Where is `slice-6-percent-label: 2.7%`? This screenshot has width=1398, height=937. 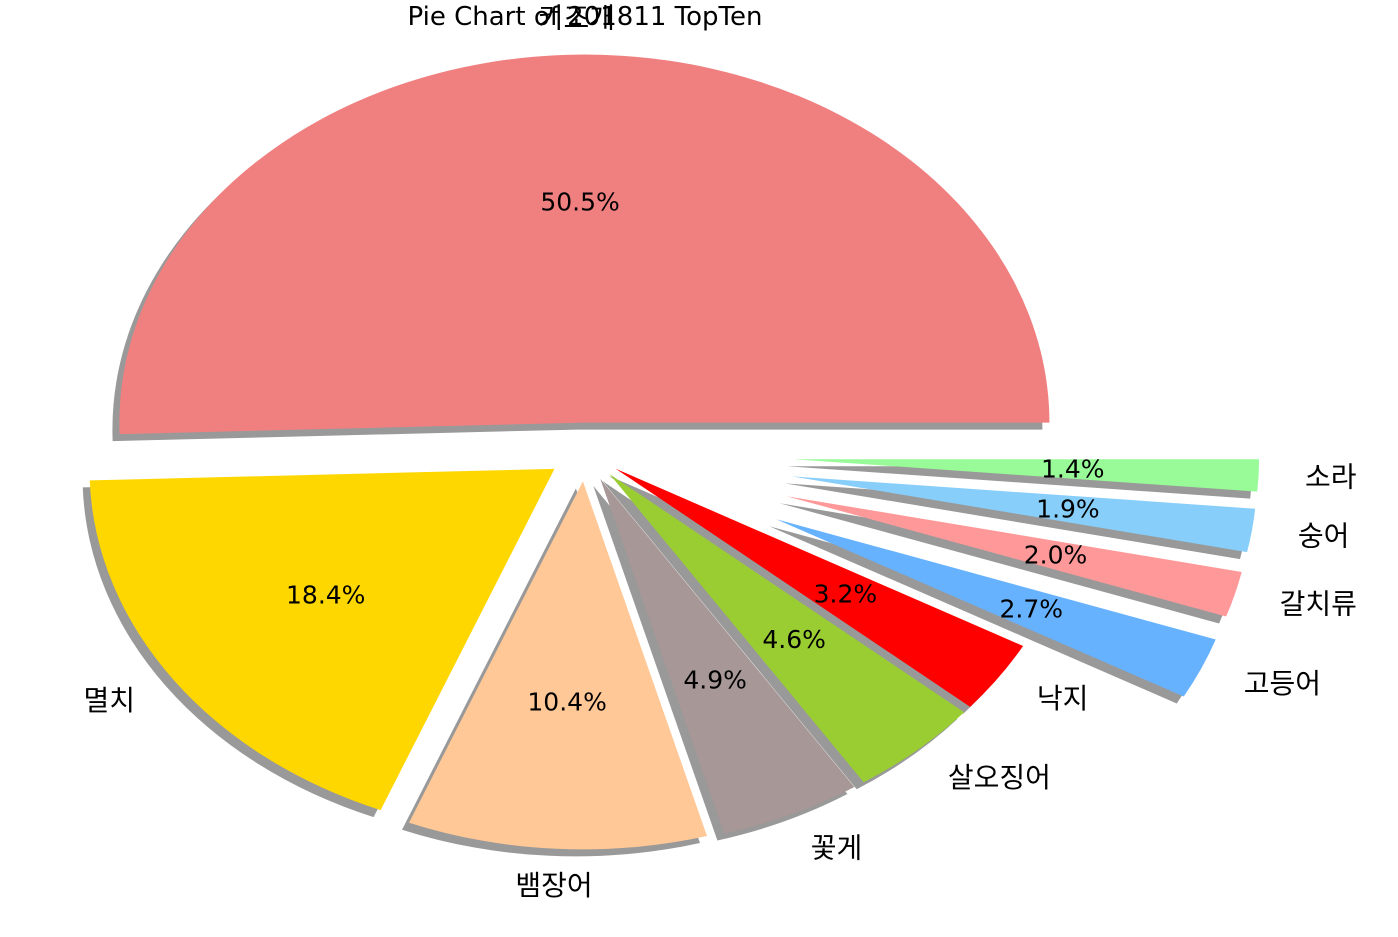 slice-6-percent-label: 2.7% is located at coordinates (1031, 608).